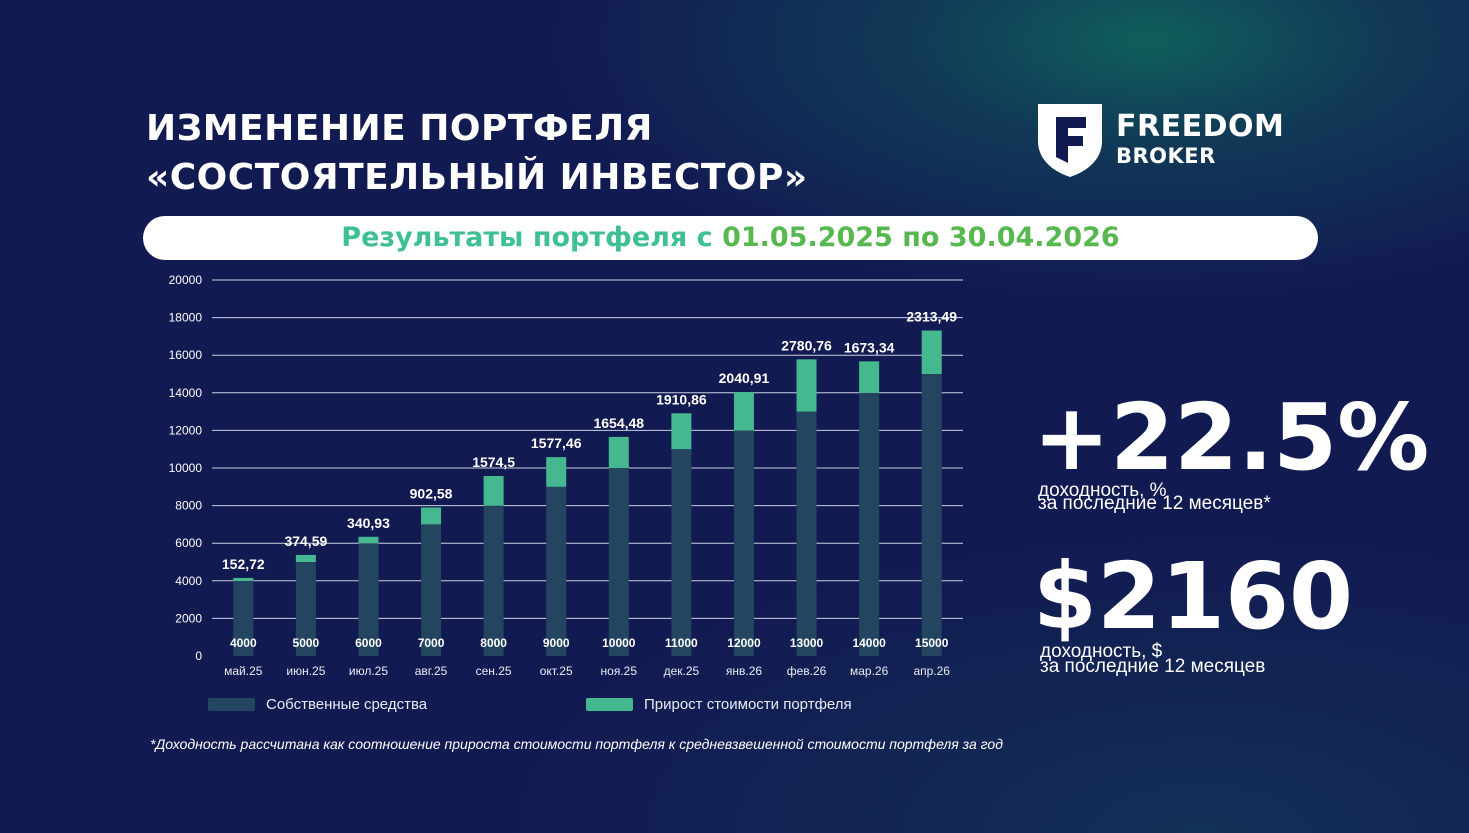  What do you see at coordinates (186, 468) in the screenshot?
I see `y-tick-label: 10000` at bounding box center [186, 468].